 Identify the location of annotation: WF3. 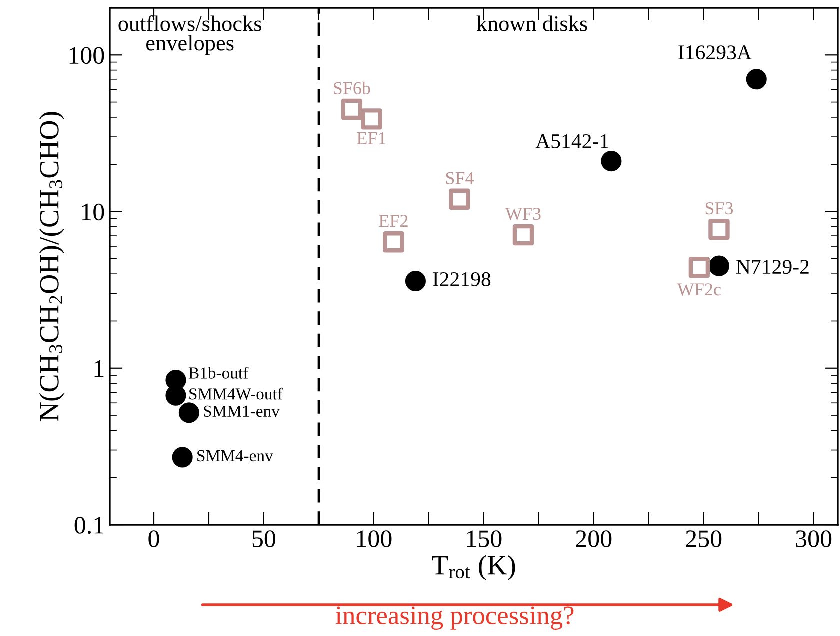
(523, 214).